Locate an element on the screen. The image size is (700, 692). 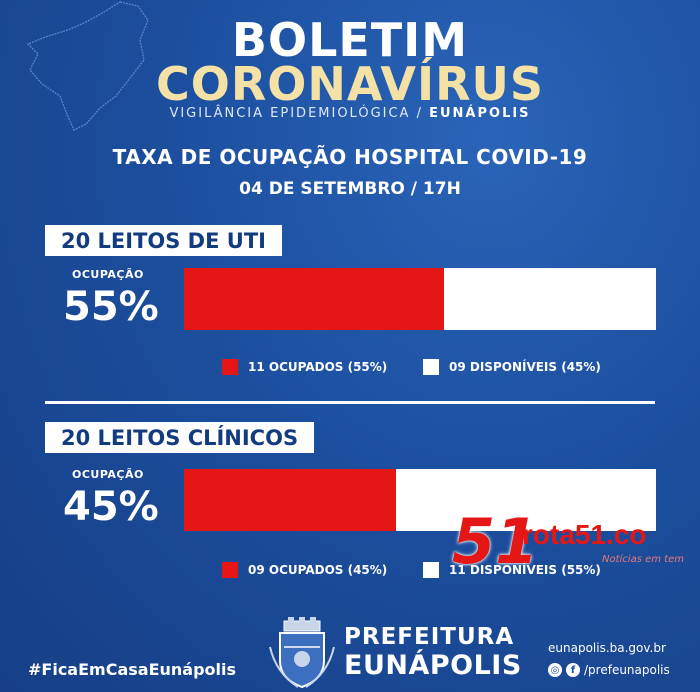
watermark-site: rota51.co is located at coordinates (584, 534).